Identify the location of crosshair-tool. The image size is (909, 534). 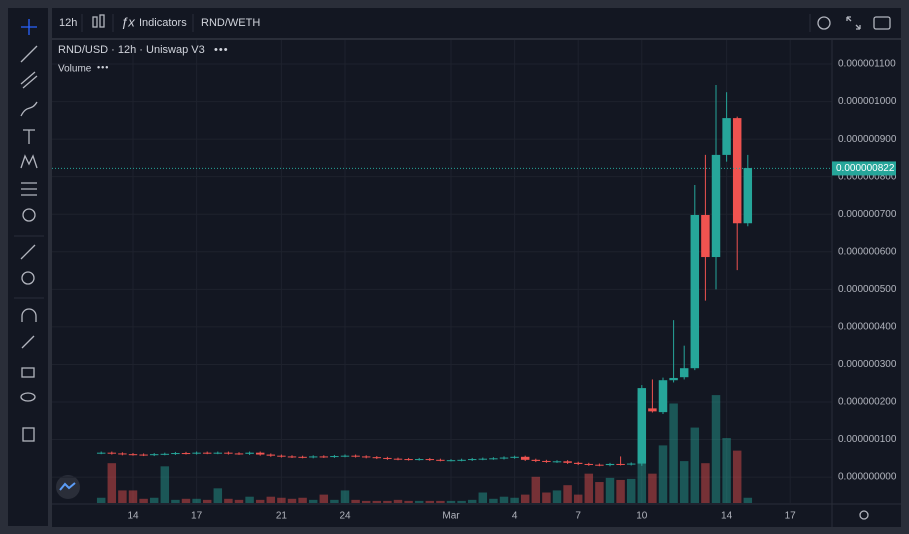
(29, 27).